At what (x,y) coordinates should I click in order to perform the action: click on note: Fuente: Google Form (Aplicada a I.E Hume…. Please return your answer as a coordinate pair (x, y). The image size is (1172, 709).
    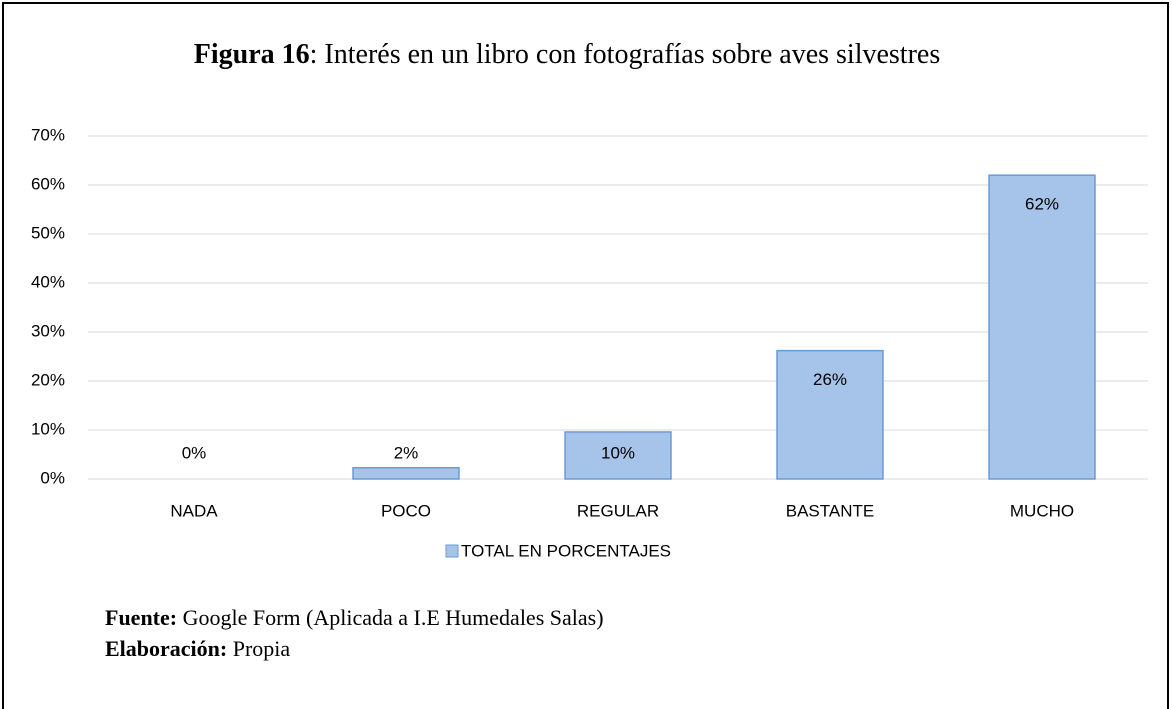
    Looking at the image, I should click on (354, 617).